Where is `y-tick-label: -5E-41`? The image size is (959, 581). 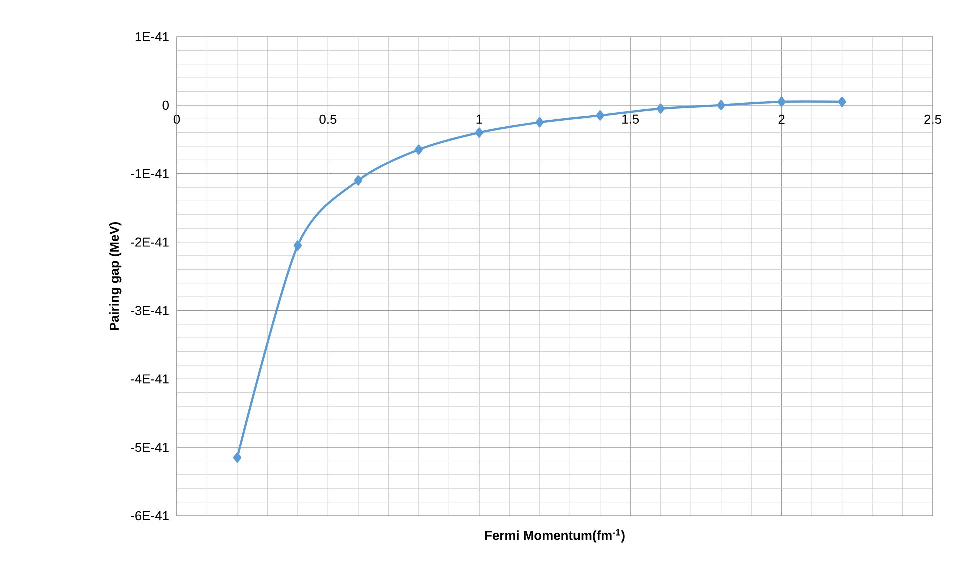
y-tick-label: -5E-41 is located at coordinates (150, 447).